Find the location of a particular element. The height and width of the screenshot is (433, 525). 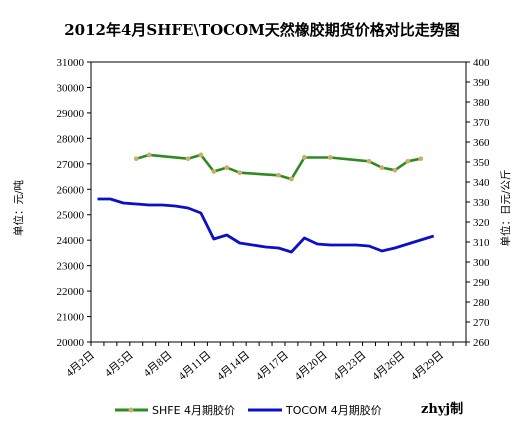

right-y-tick-label: 280 is located at coordinates (481, 303).